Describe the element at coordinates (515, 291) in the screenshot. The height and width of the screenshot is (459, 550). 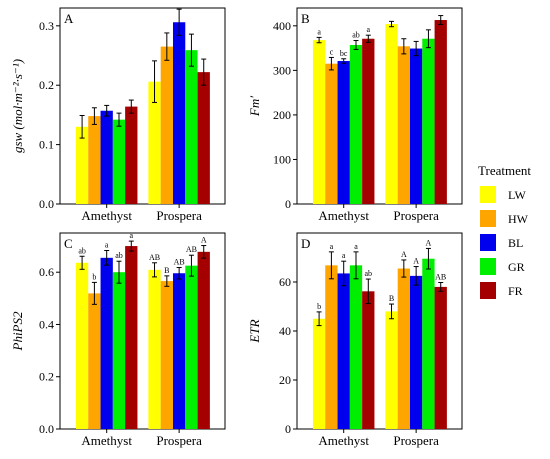
I see `legend-label: FR` at that location.